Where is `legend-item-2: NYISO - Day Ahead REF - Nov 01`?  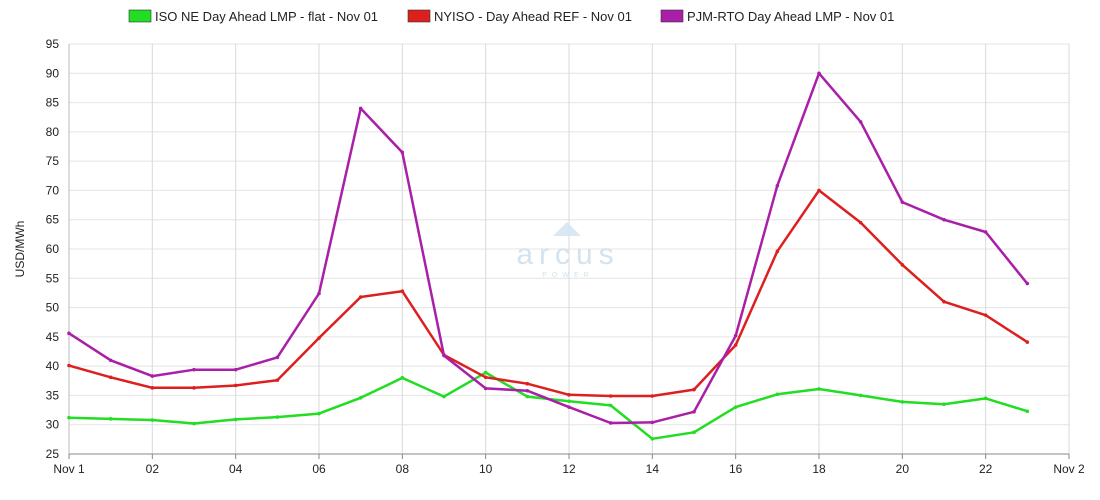
legend-item-2: NYISO - Day Ahead REF - Nov 01 is located at coordinates (519, 16).